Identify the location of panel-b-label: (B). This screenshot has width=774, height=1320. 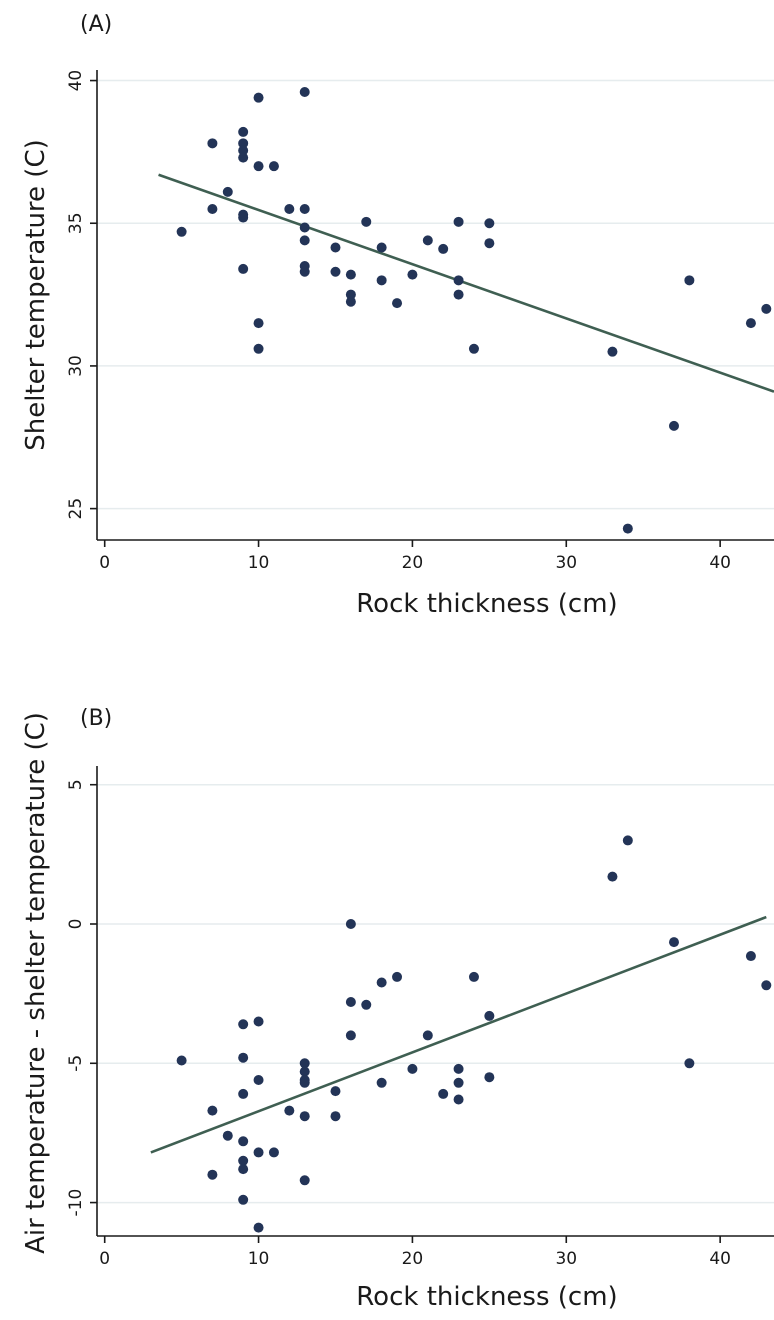
(96, 718).